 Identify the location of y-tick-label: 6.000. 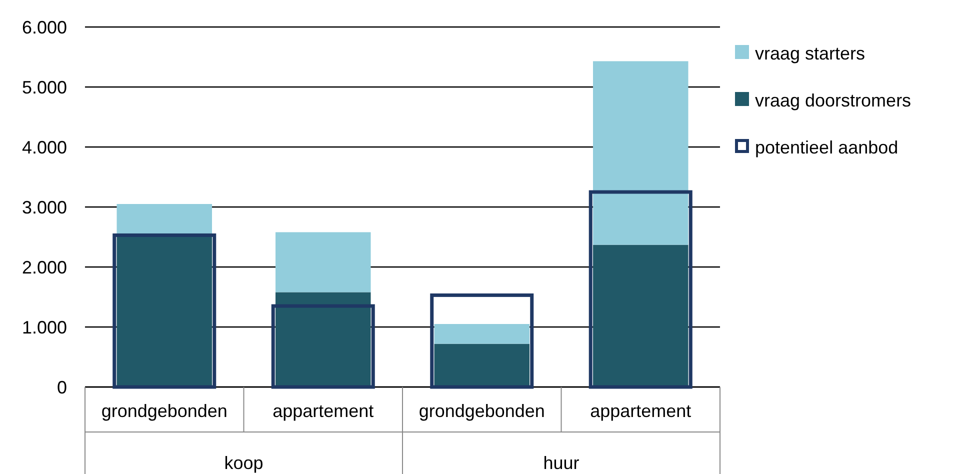
(44, 27).